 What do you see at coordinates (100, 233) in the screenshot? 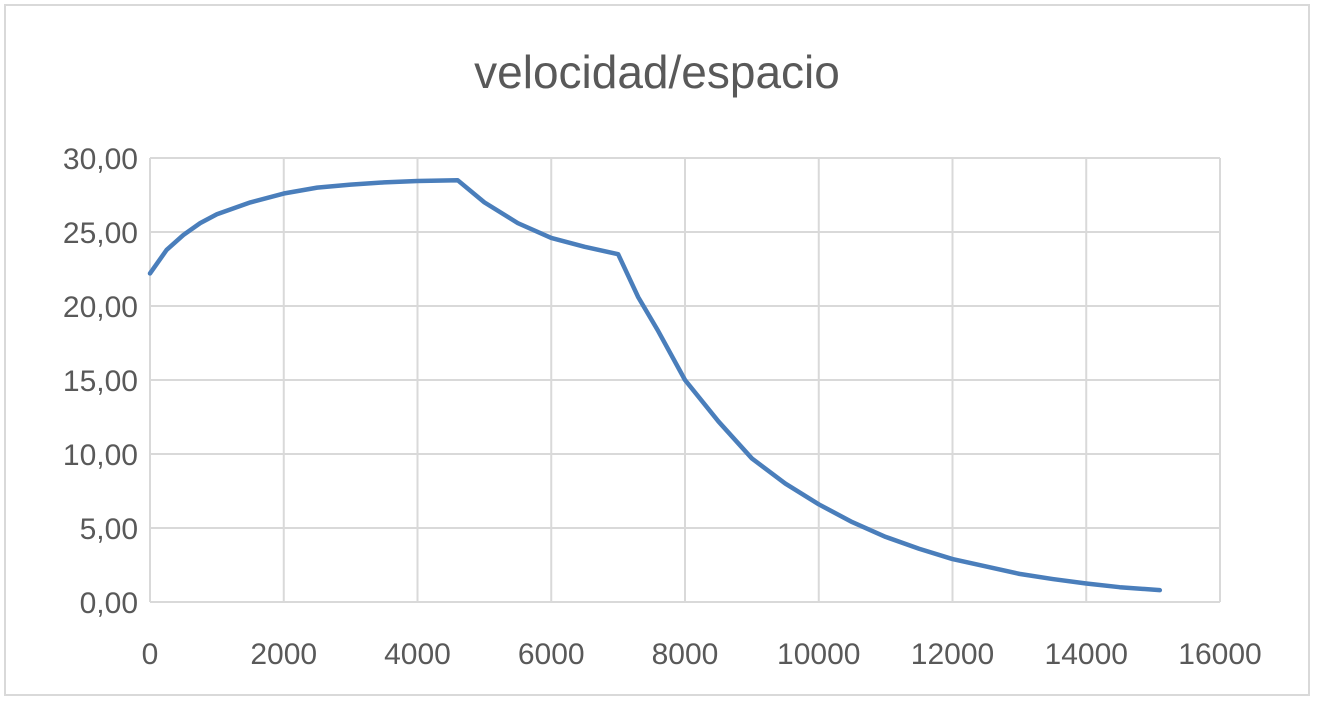
I see `y-tick-label: 25,00` at bounding box center [100, 233].